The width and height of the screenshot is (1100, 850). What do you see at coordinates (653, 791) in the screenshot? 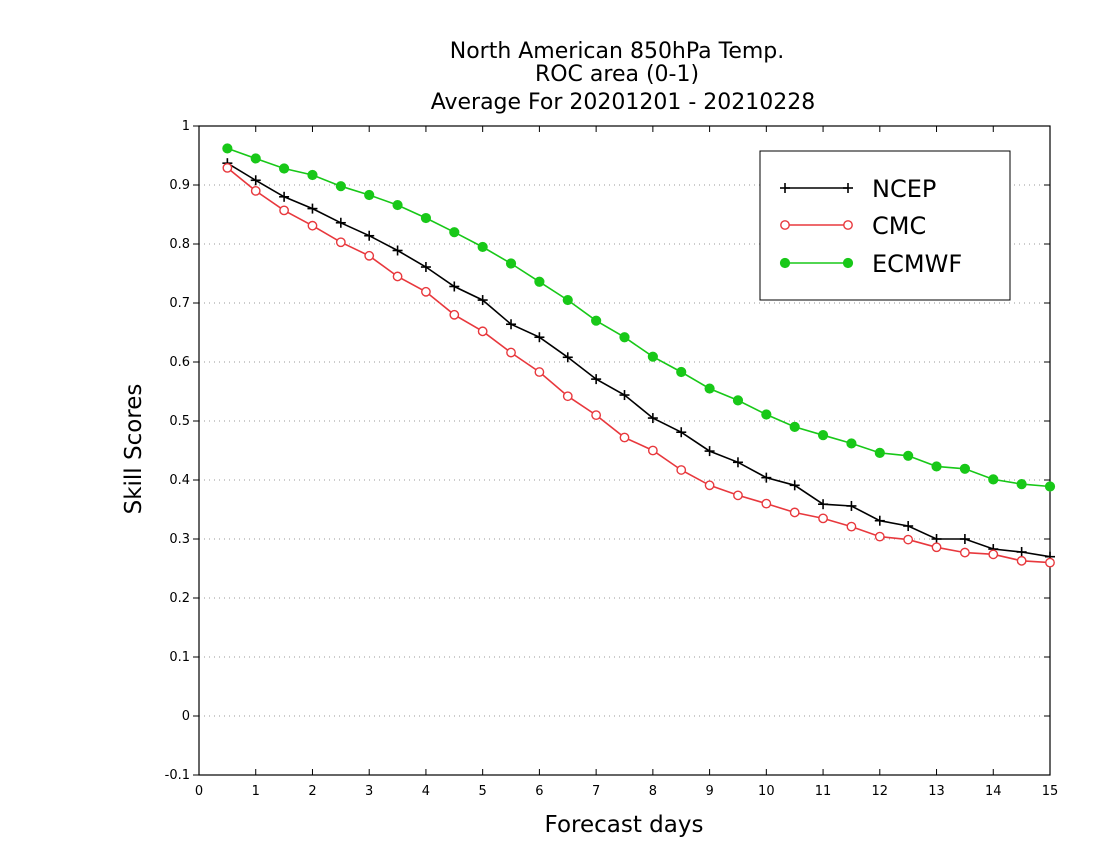
I see `x-tick-label: 8` at bounding box center [653, 791].